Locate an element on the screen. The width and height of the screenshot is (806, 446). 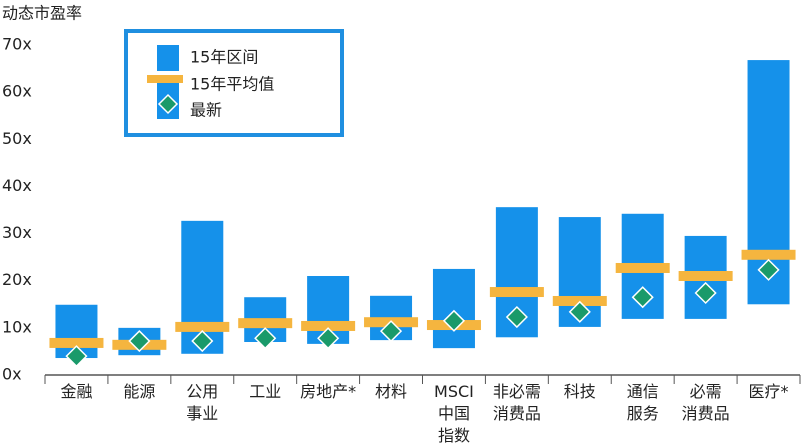
y-axis-title: 动态市盈率 is located at coordinates (42, 13).